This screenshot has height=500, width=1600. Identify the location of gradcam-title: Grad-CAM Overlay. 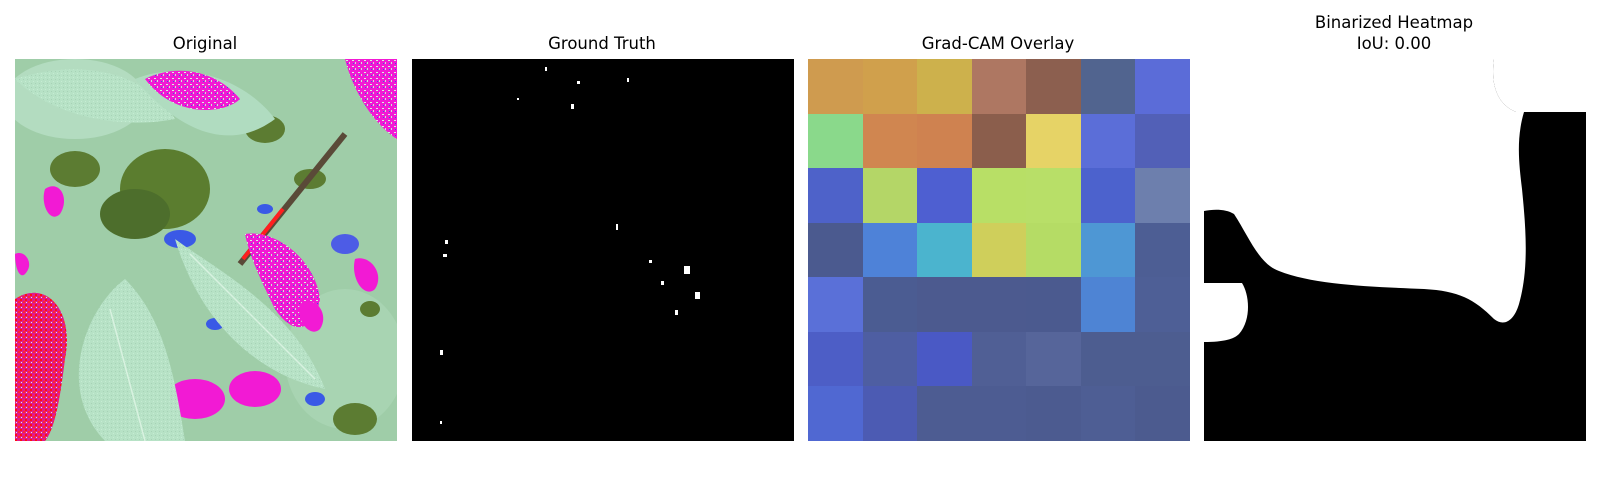
(998, 43).